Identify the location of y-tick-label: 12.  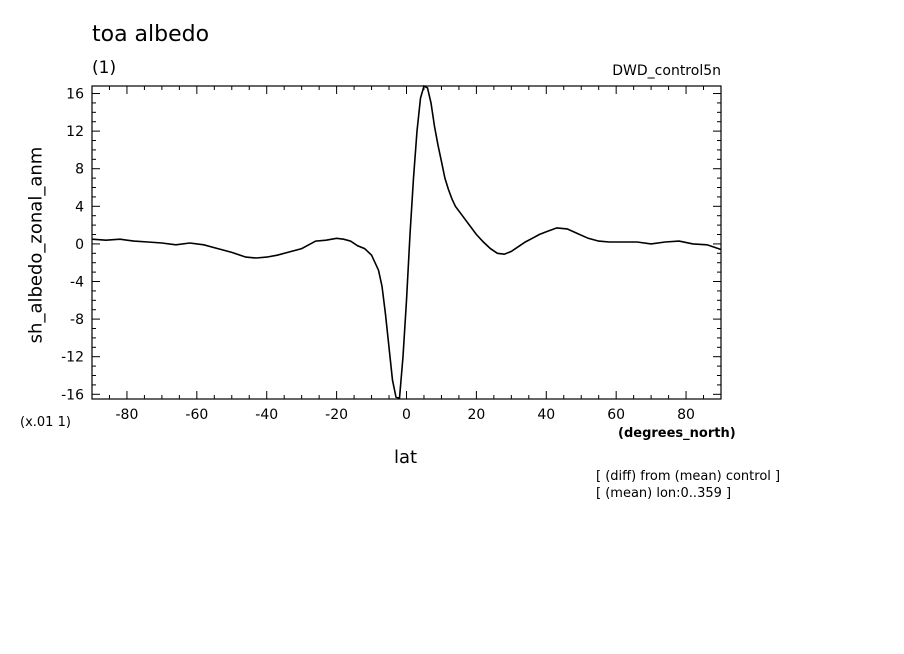
(75, 132).